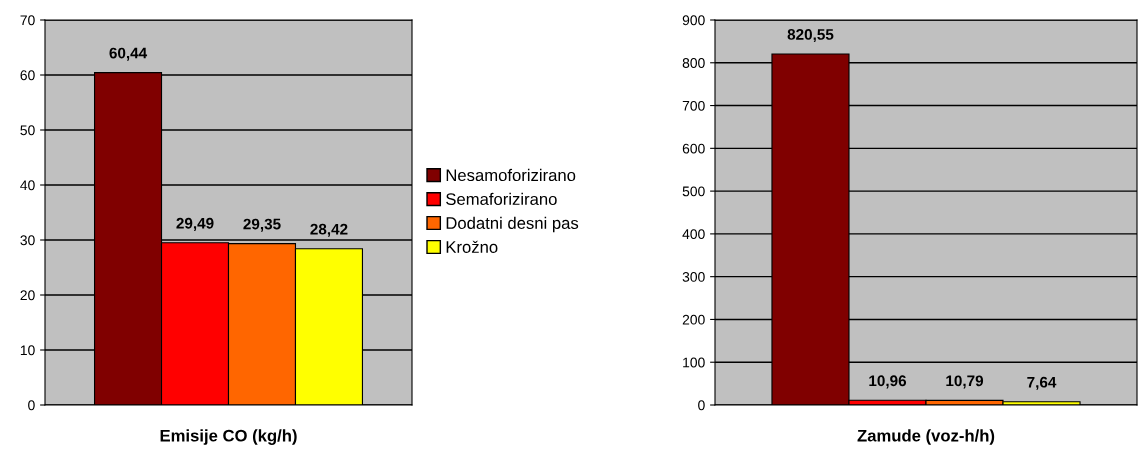 This screenshot has height=454, width=1147. Describe the element at coordinates (27, 130) in the screenshot. I see `y-tick-label: 50` at that location.